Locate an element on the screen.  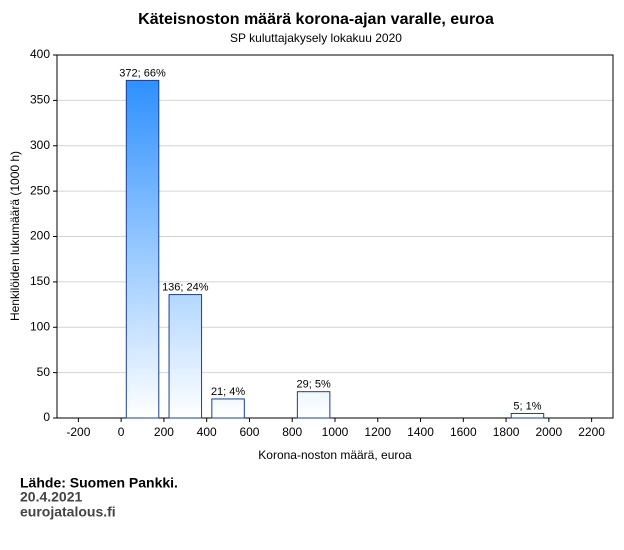
footer-date: 20.4.2021 is located at coordinates (51, 497).